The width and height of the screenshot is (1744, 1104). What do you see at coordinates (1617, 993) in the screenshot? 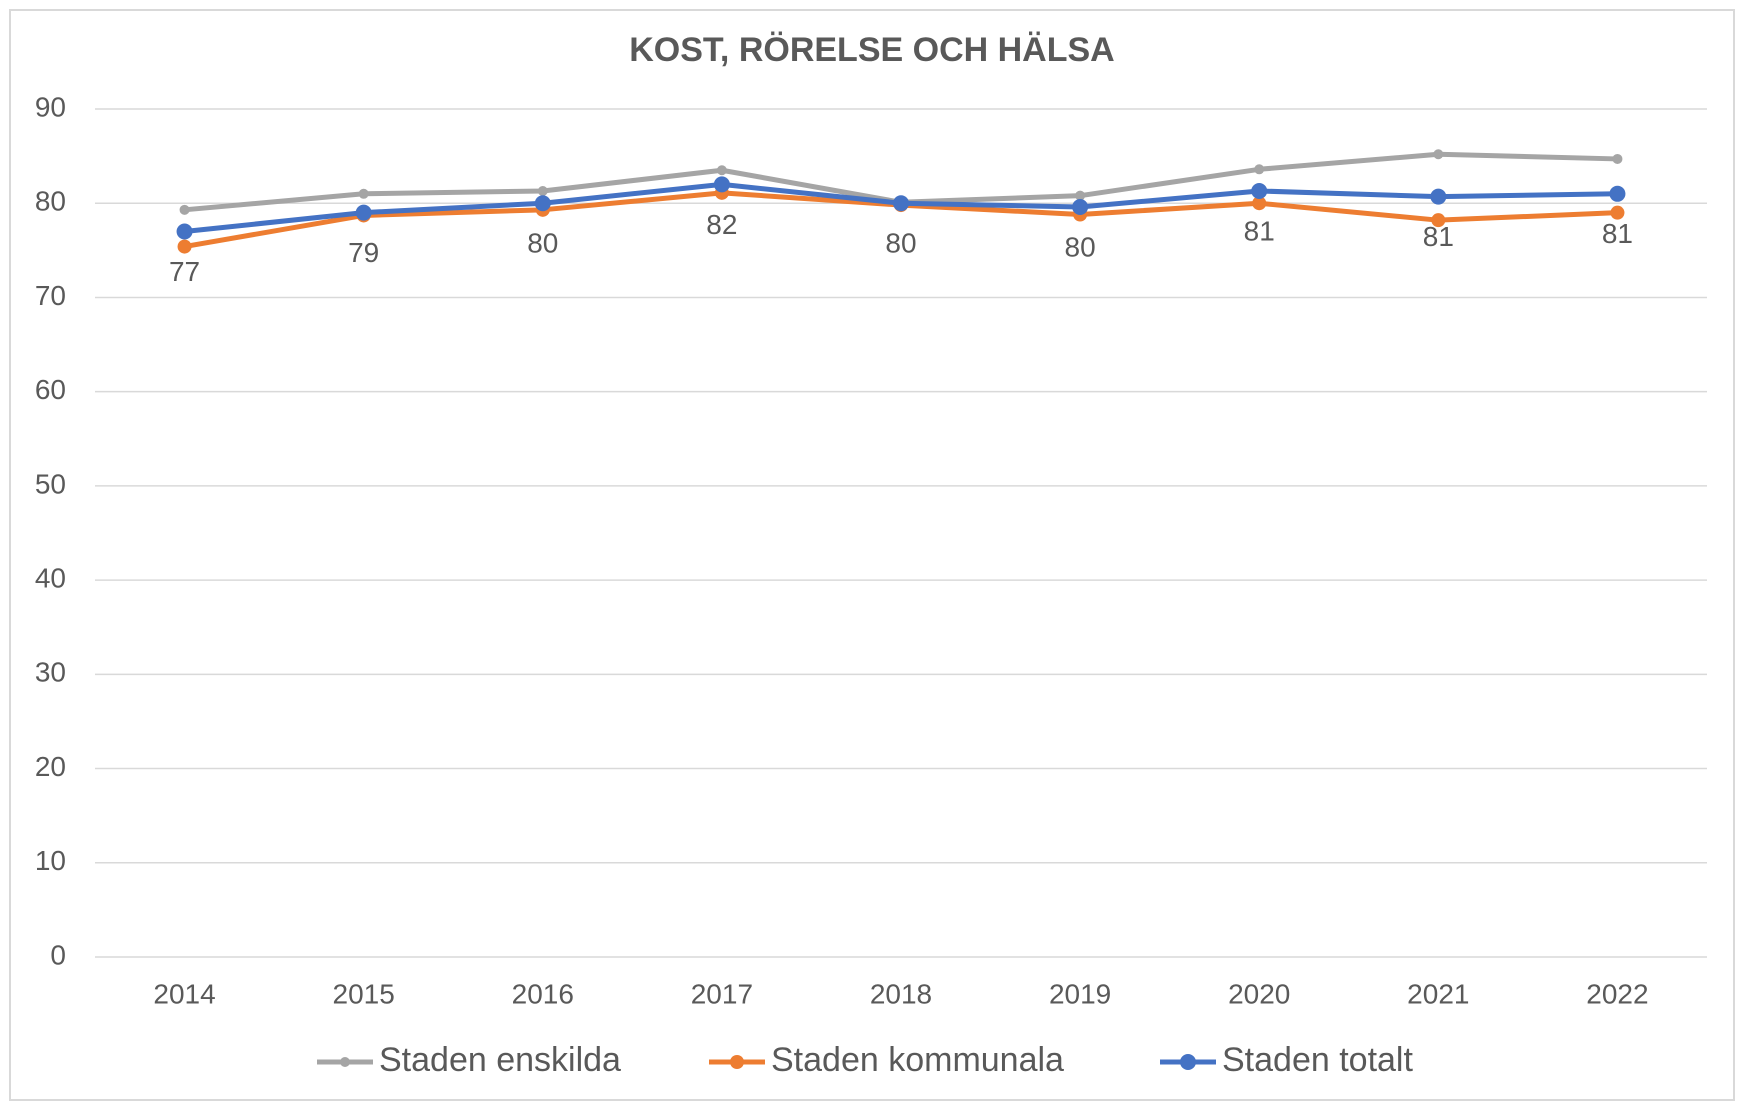
I see `x-tick-label: 2022` at bounding box center [1617, 993].